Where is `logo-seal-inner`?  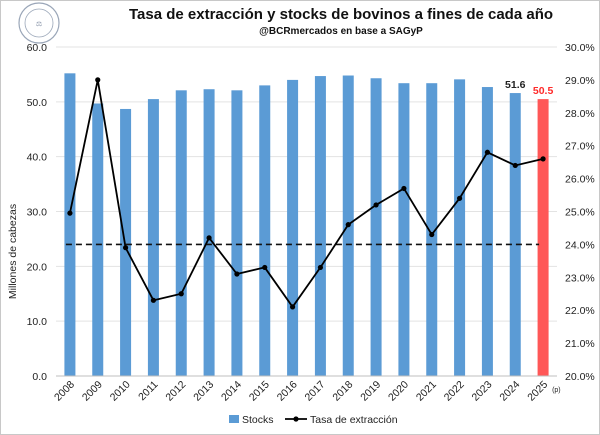 logo-seal-inner is located at coordinates (39, 23).